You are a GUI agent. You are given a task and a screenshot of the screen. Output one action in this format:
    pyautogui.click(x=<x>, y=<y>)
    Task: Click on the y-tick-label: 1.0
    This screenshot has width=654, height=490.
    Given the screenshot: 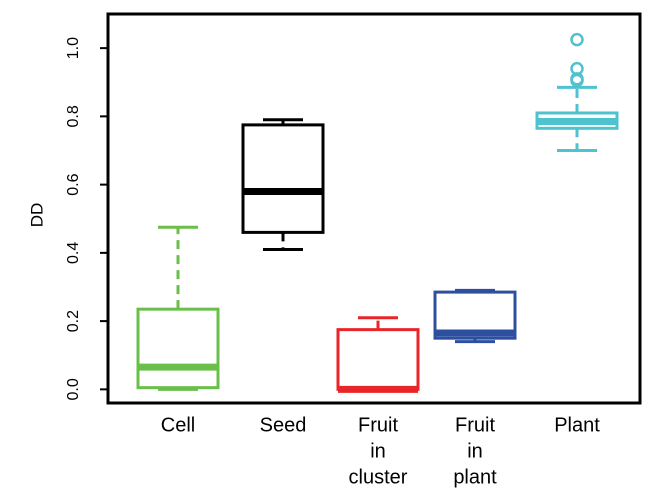 What is the action you would take?
    pyautogui.click(x=73, y=48)
    